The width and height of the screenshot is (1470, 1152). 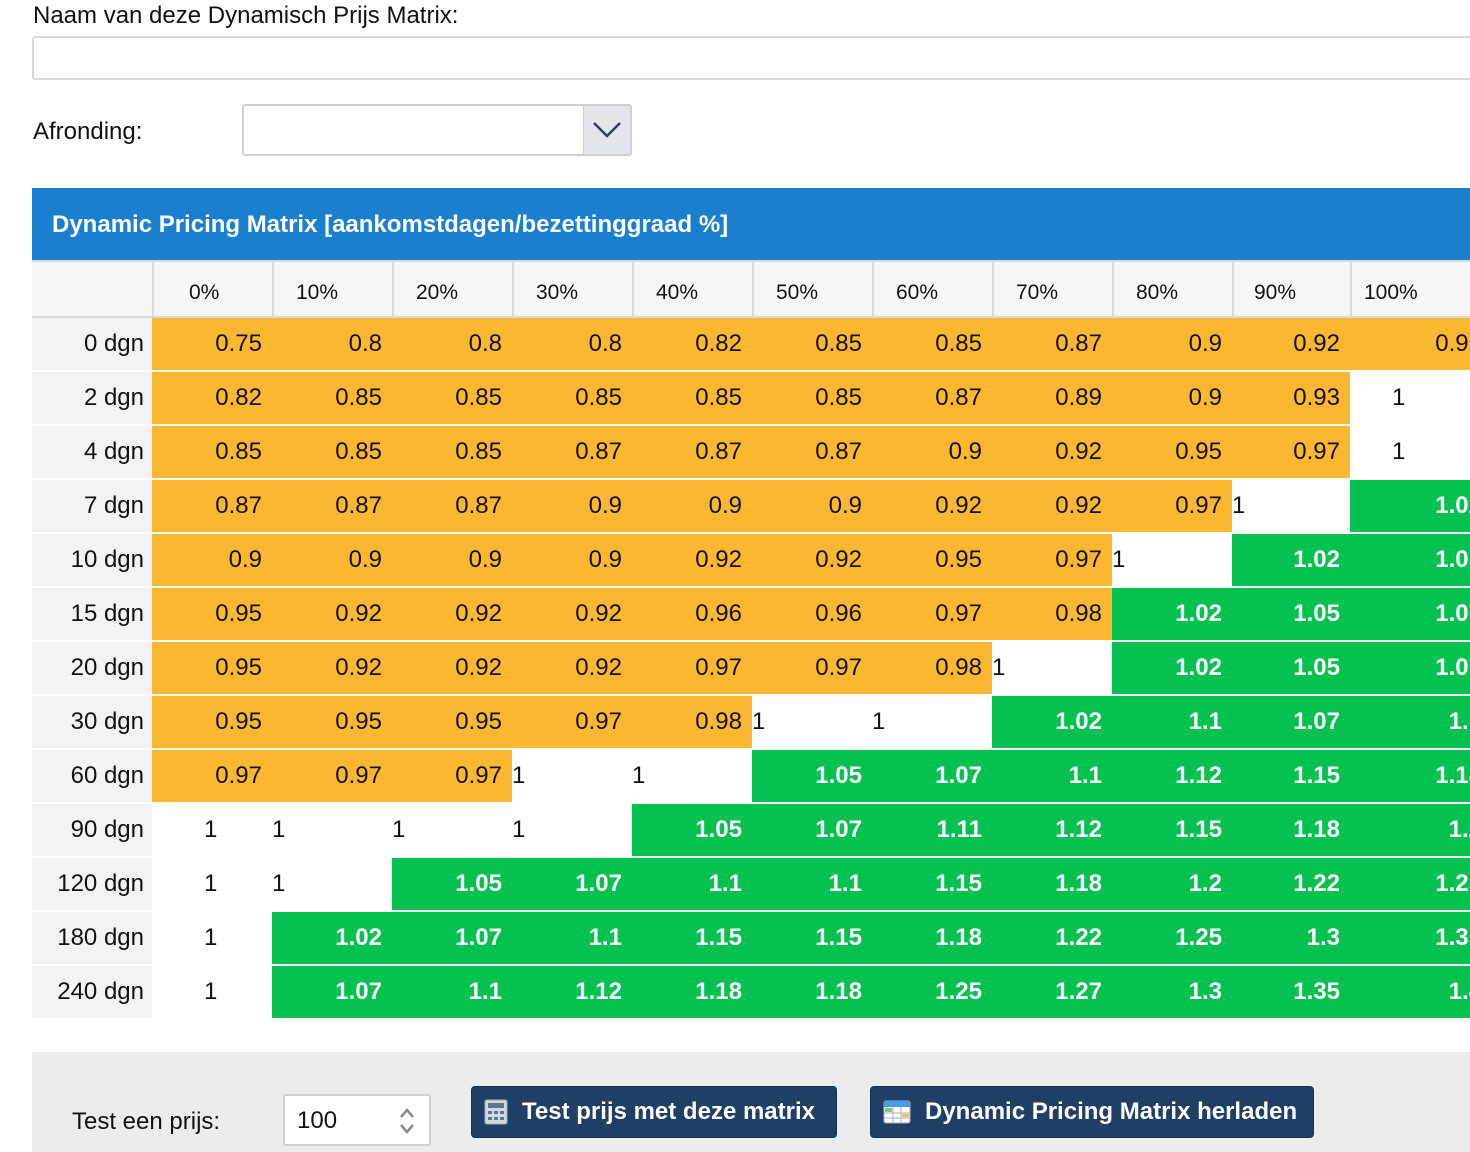 What do you see at coordinates (1291, 885) in the screenshot?
I see `matrix-cell: 1.22` at bounding box center [1291, 885].